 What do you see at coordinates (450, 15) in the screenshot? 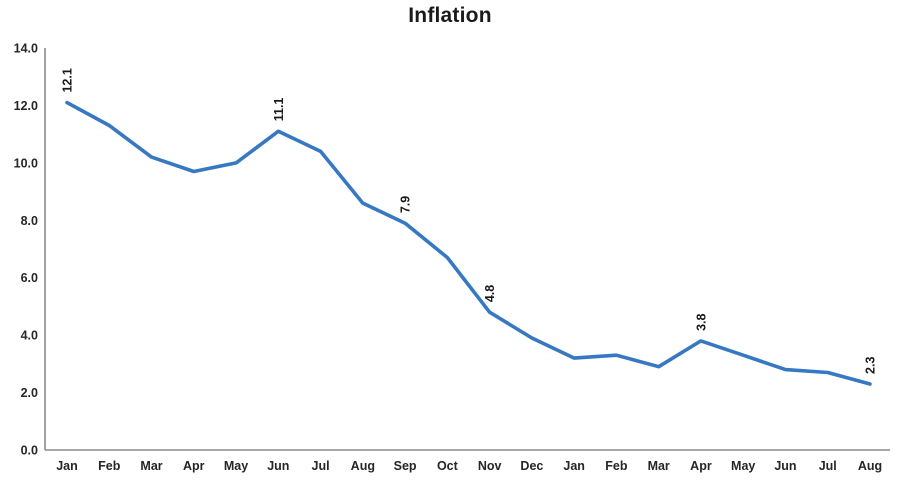
I see `chart-title: Inflation` at bounding box center [450, 15].